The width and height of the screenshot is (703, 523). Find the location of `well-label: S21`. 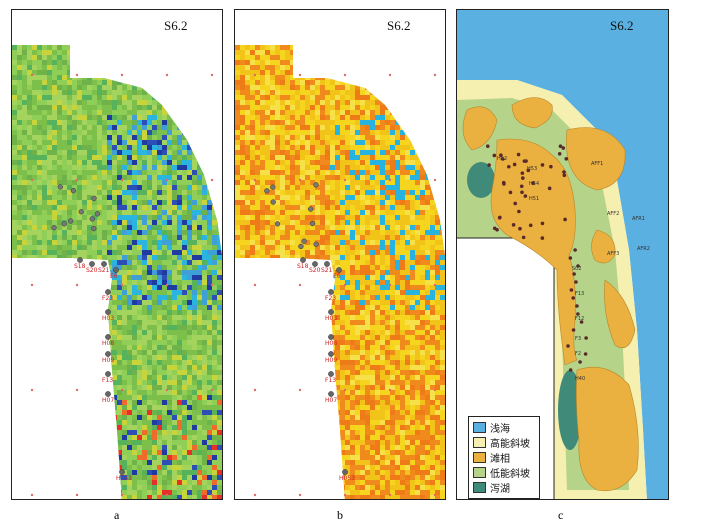

well-label: S21 is located at coordinates (327, 270).